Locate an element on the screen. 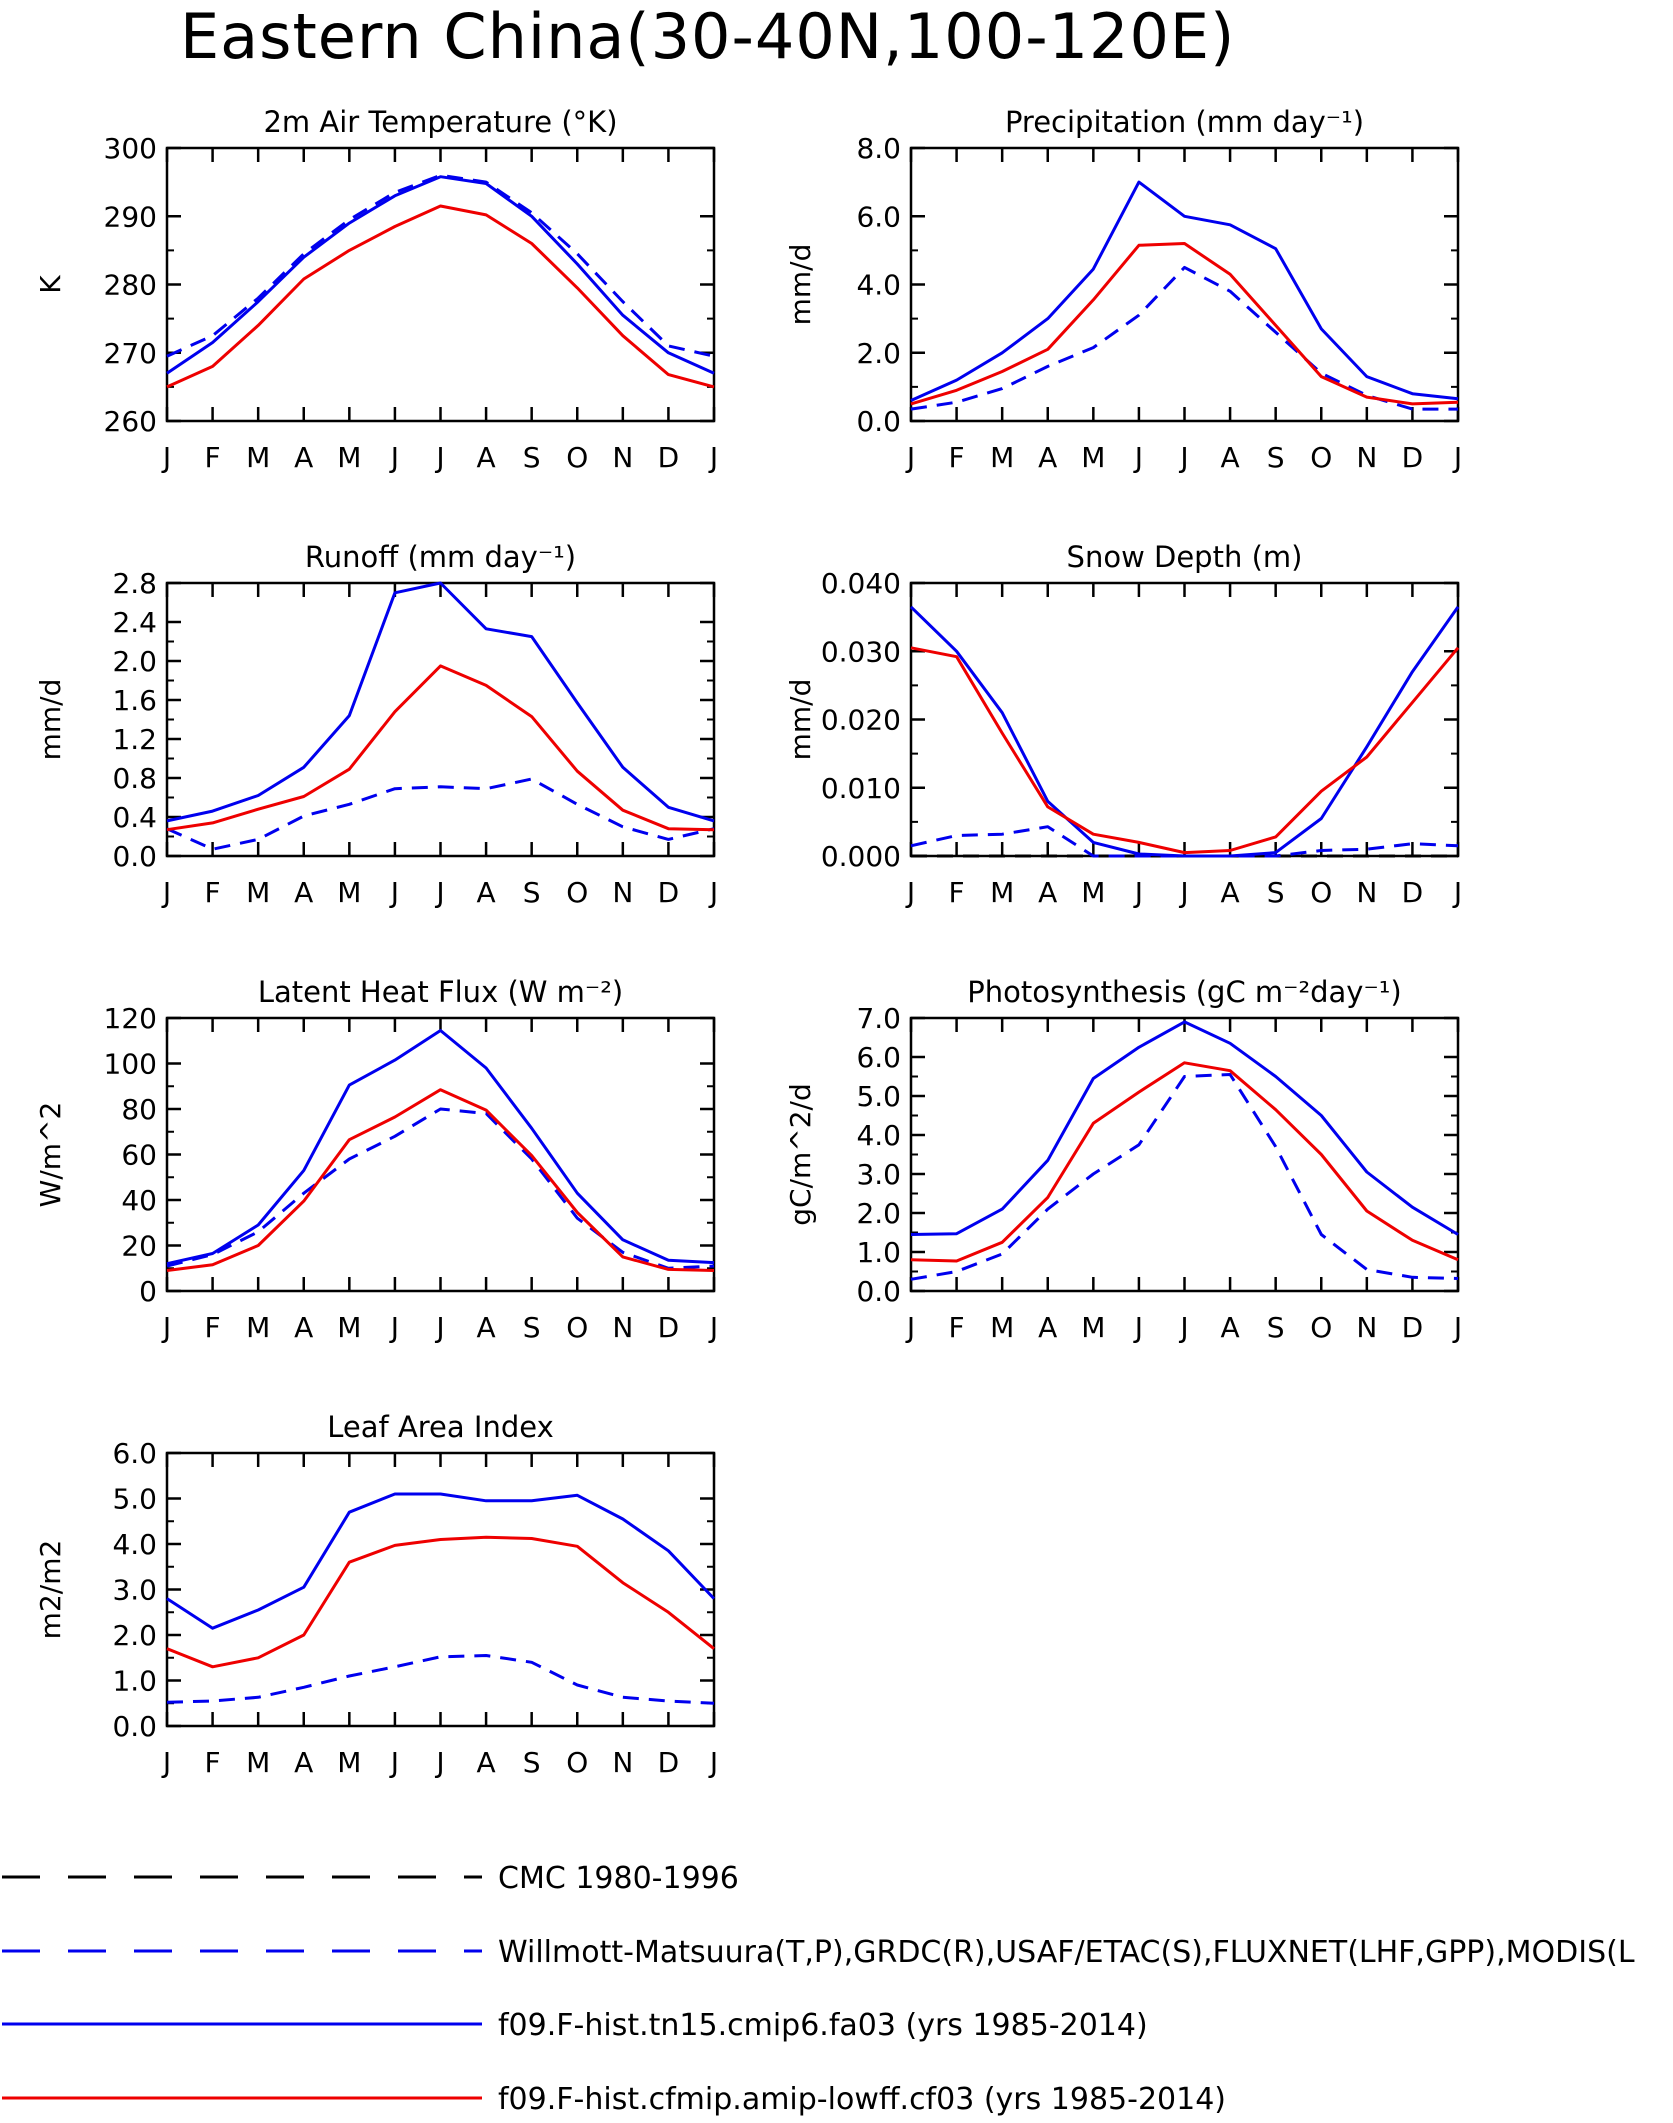 The width and height of the screenshot is (1673, 2123). panel-title: Precipitation (mm day⁻¹) is located at coordinates (1184, 122).